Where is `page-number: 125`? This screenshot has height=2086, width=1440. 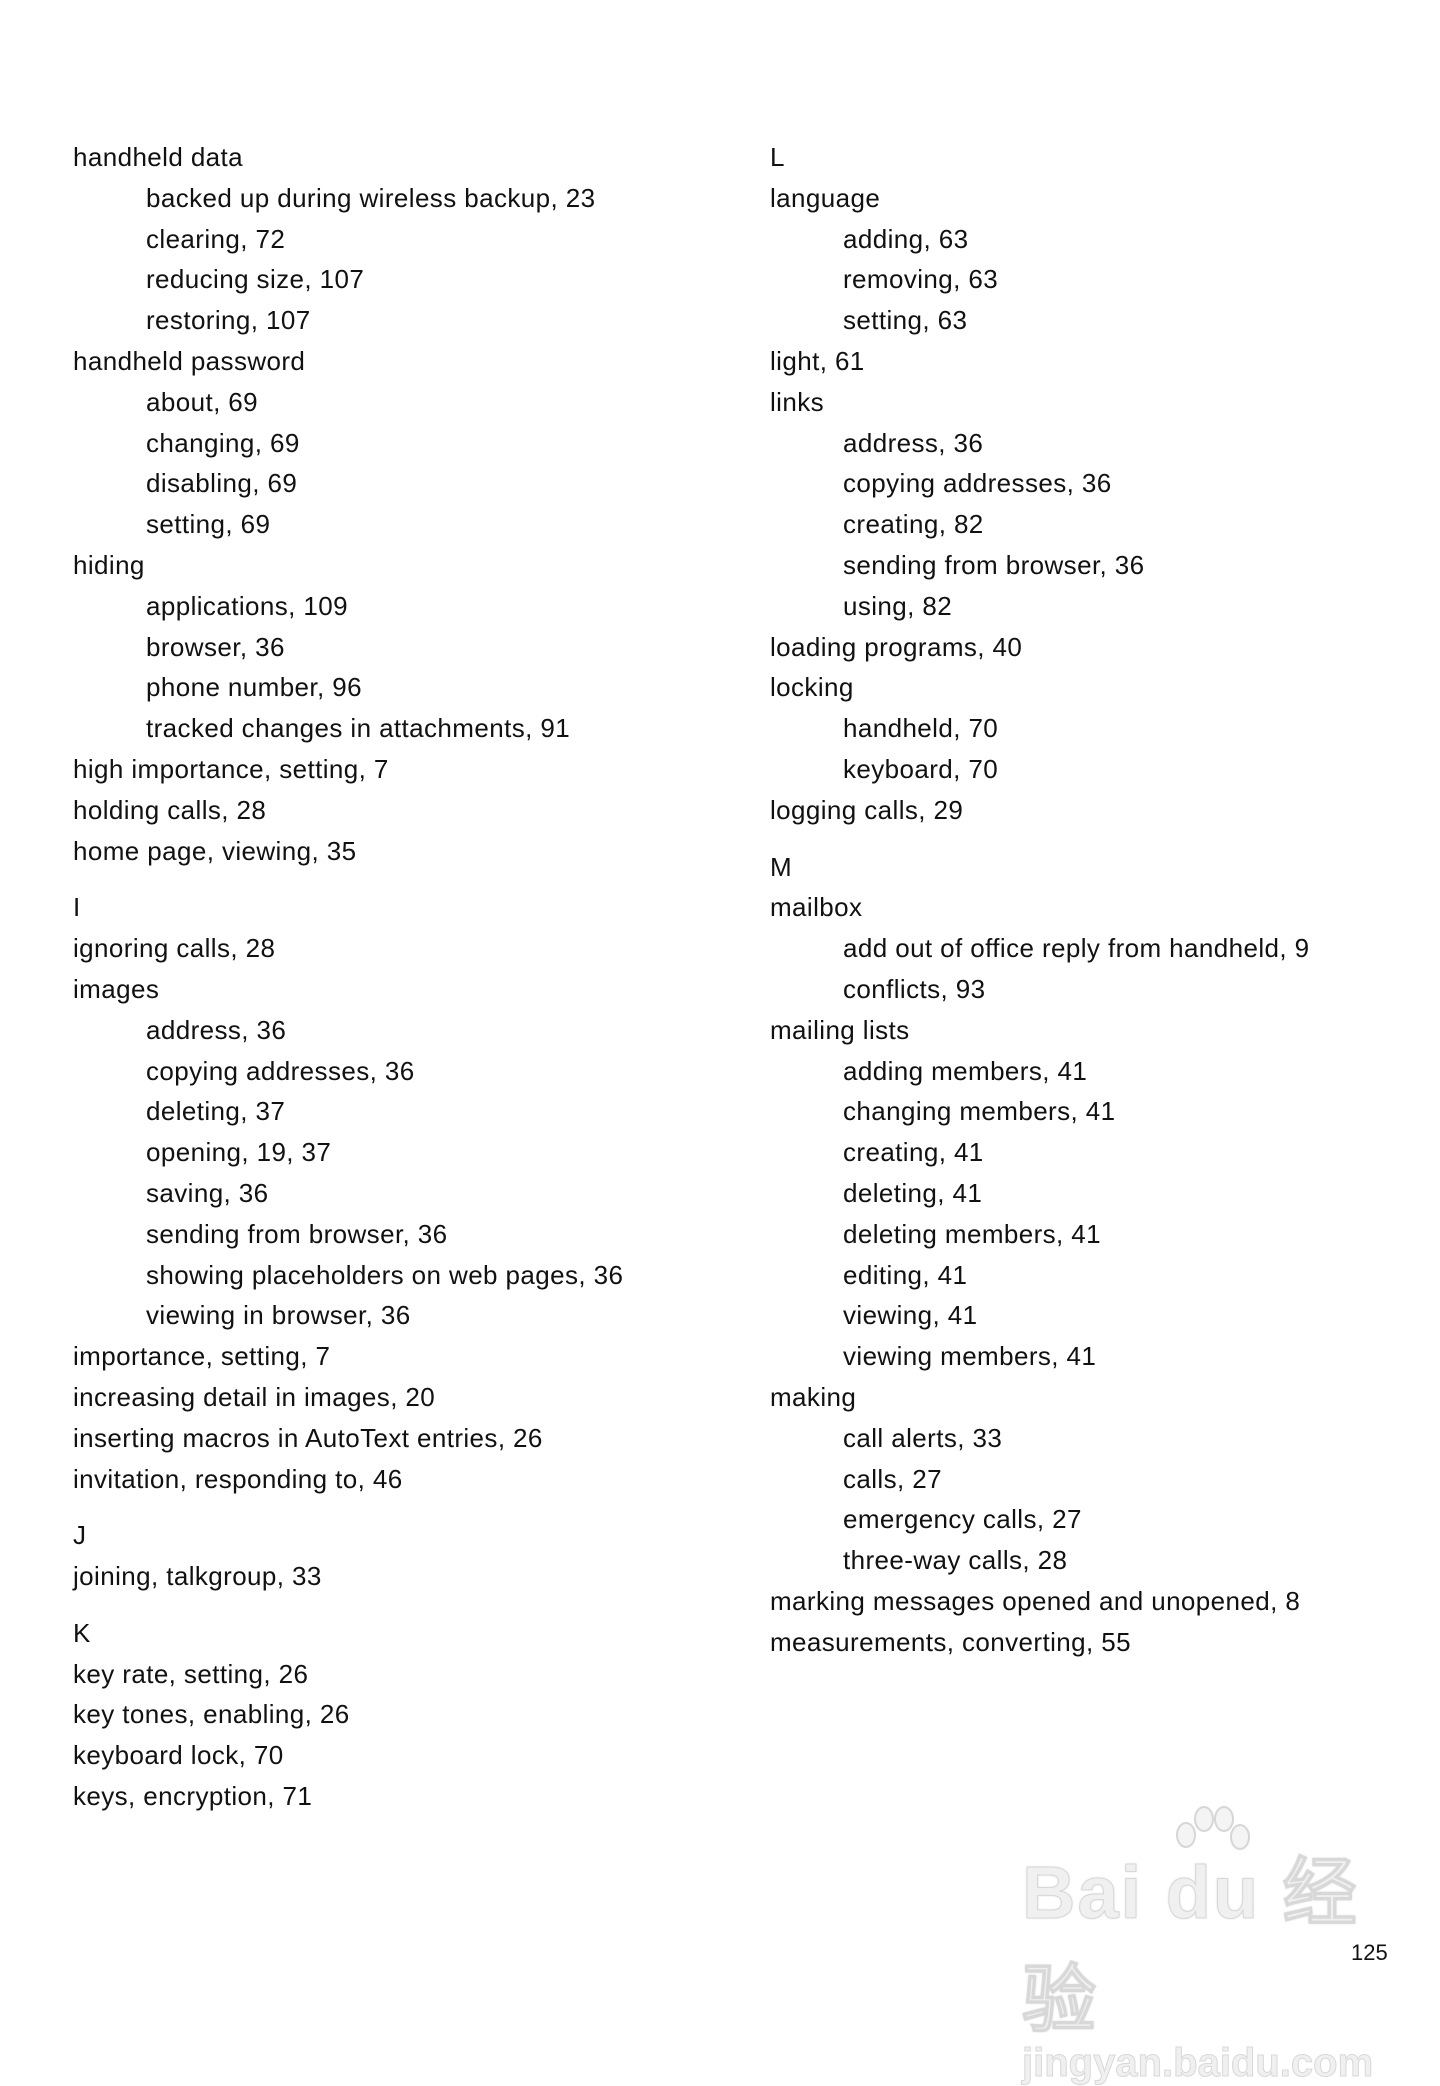 page-number: 125 is located at coordinates (1369, 1952).